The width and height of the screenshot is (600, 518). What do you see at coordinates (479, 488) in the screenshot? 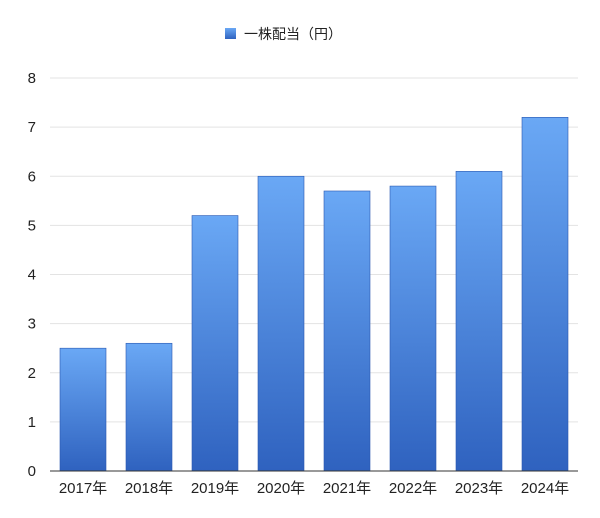
I see `x-tick-label: 2023年` at bounding box center [479, 488].